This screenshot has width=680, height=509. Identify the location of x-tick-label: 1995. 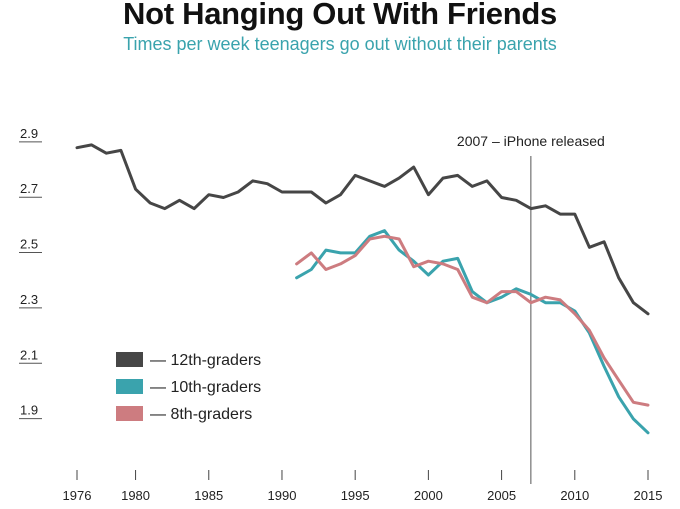
(355, 495).